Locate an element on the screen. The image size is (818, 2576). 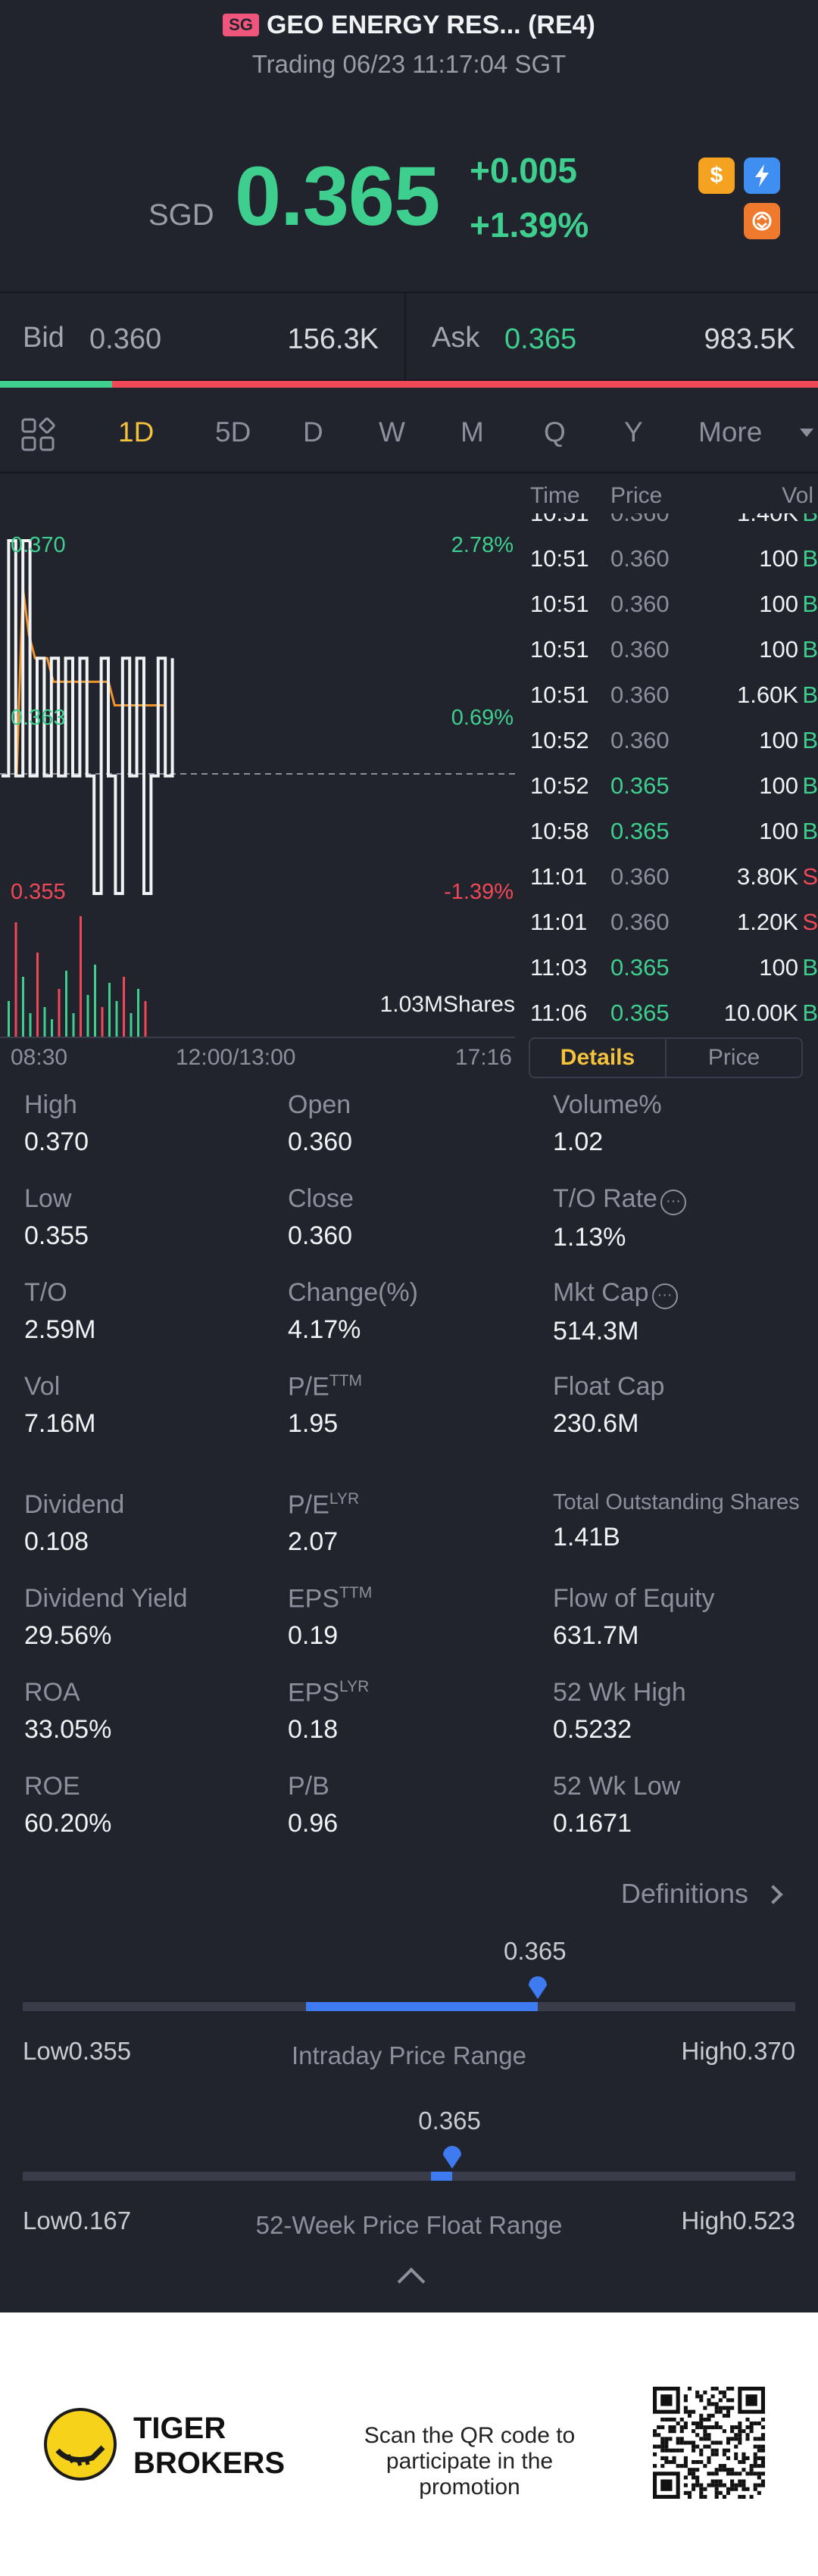
bid-ask-bar: Bid 0.360 156.3K Ask 0.365 983.5K is located at coordinates (409, 337).